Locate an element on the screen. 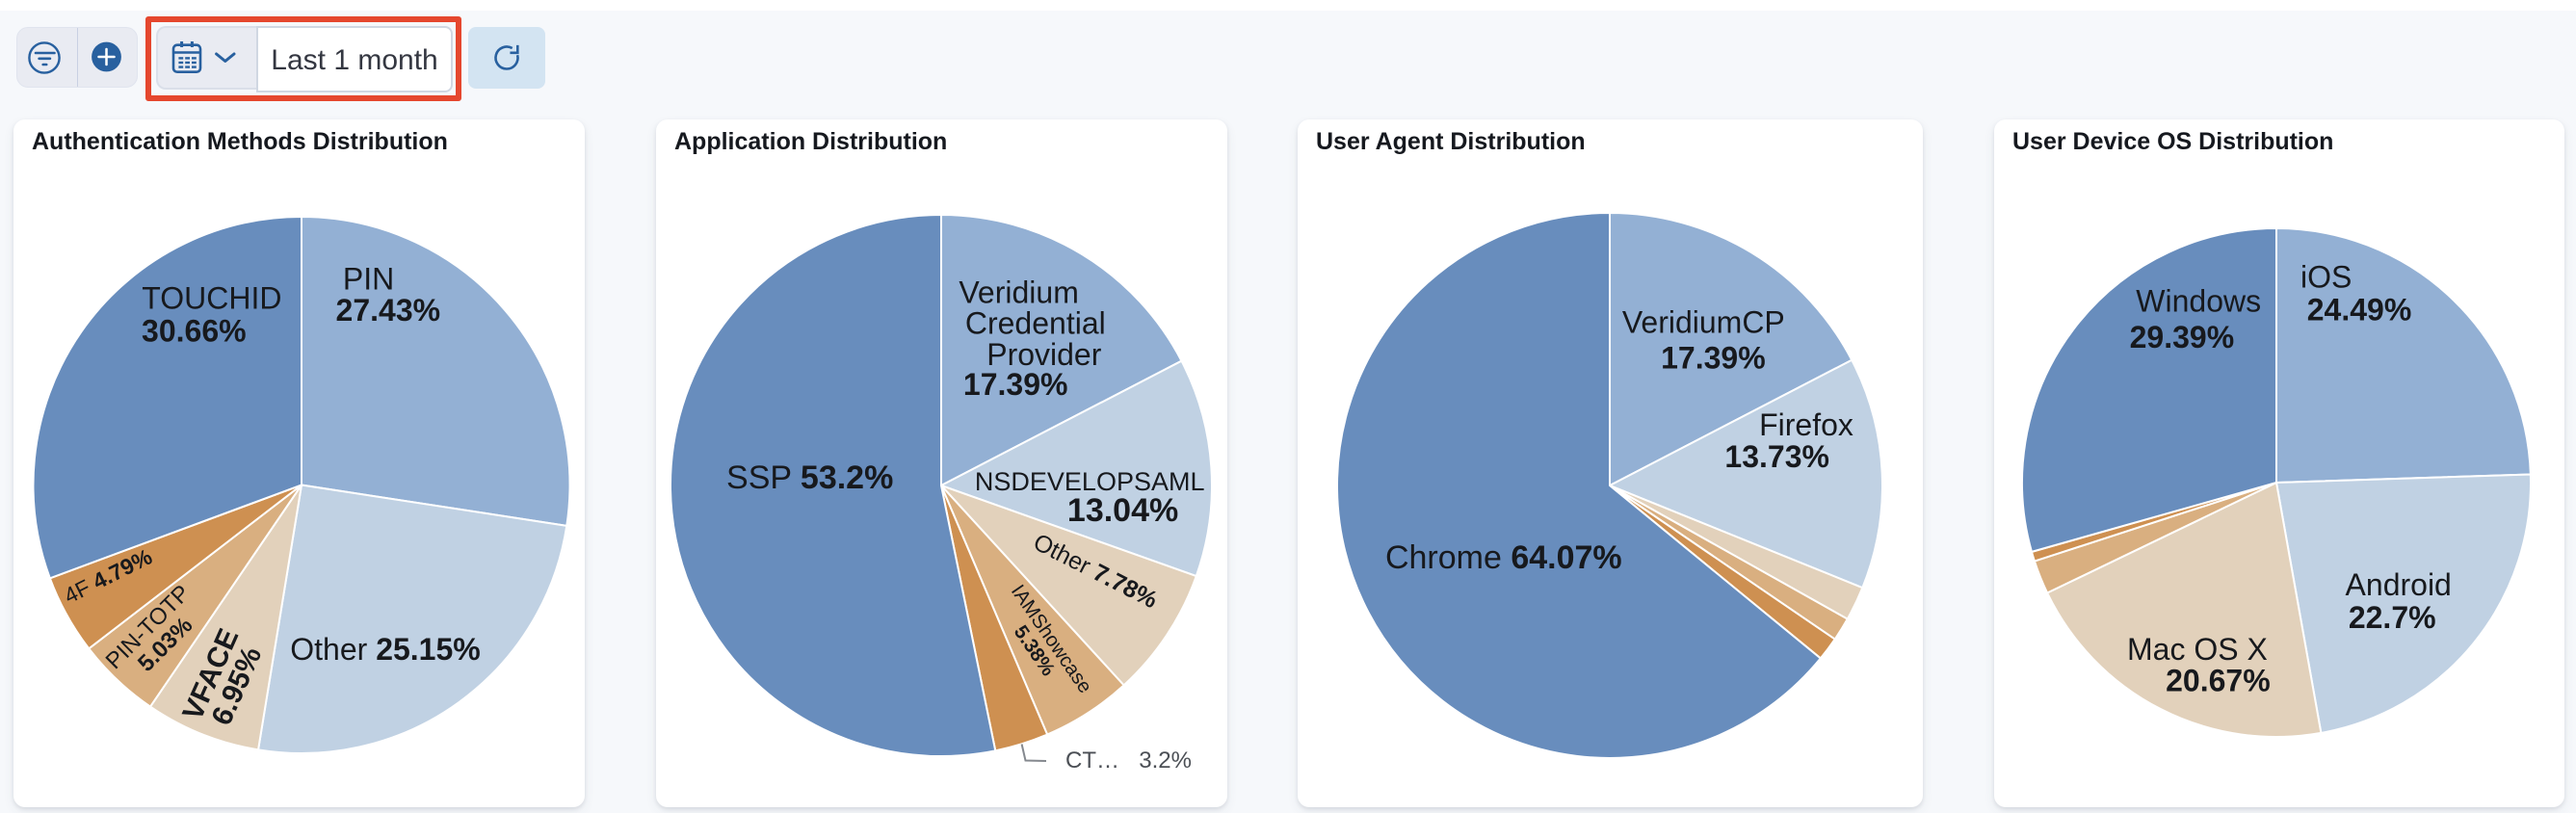 The height and width of the screenshot is (813, 2576). svg-text: 27.43% is located at coordinates (389, 310).